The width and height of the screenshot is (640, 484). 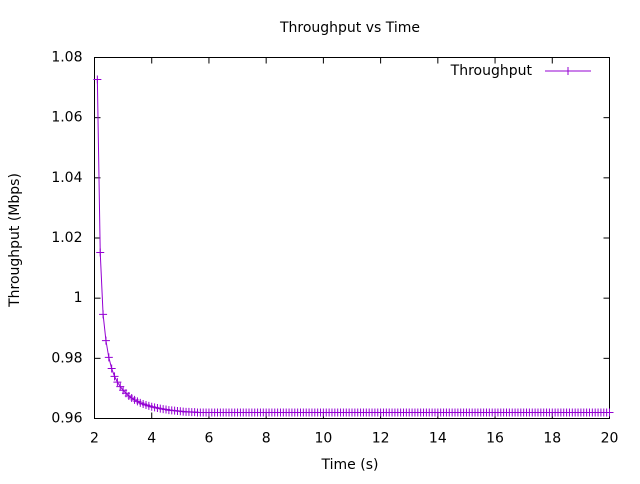 What do you see at coordinates (66, 58) in the screenshot?
I see `y-tick-label: 1.08` at bounding box center [66, 58].